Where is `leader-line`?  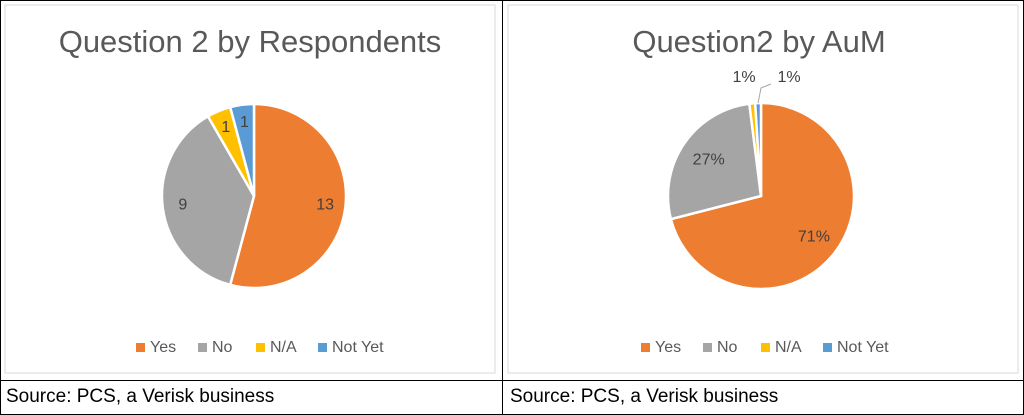 leader-line is located at coordinates (764, 93).